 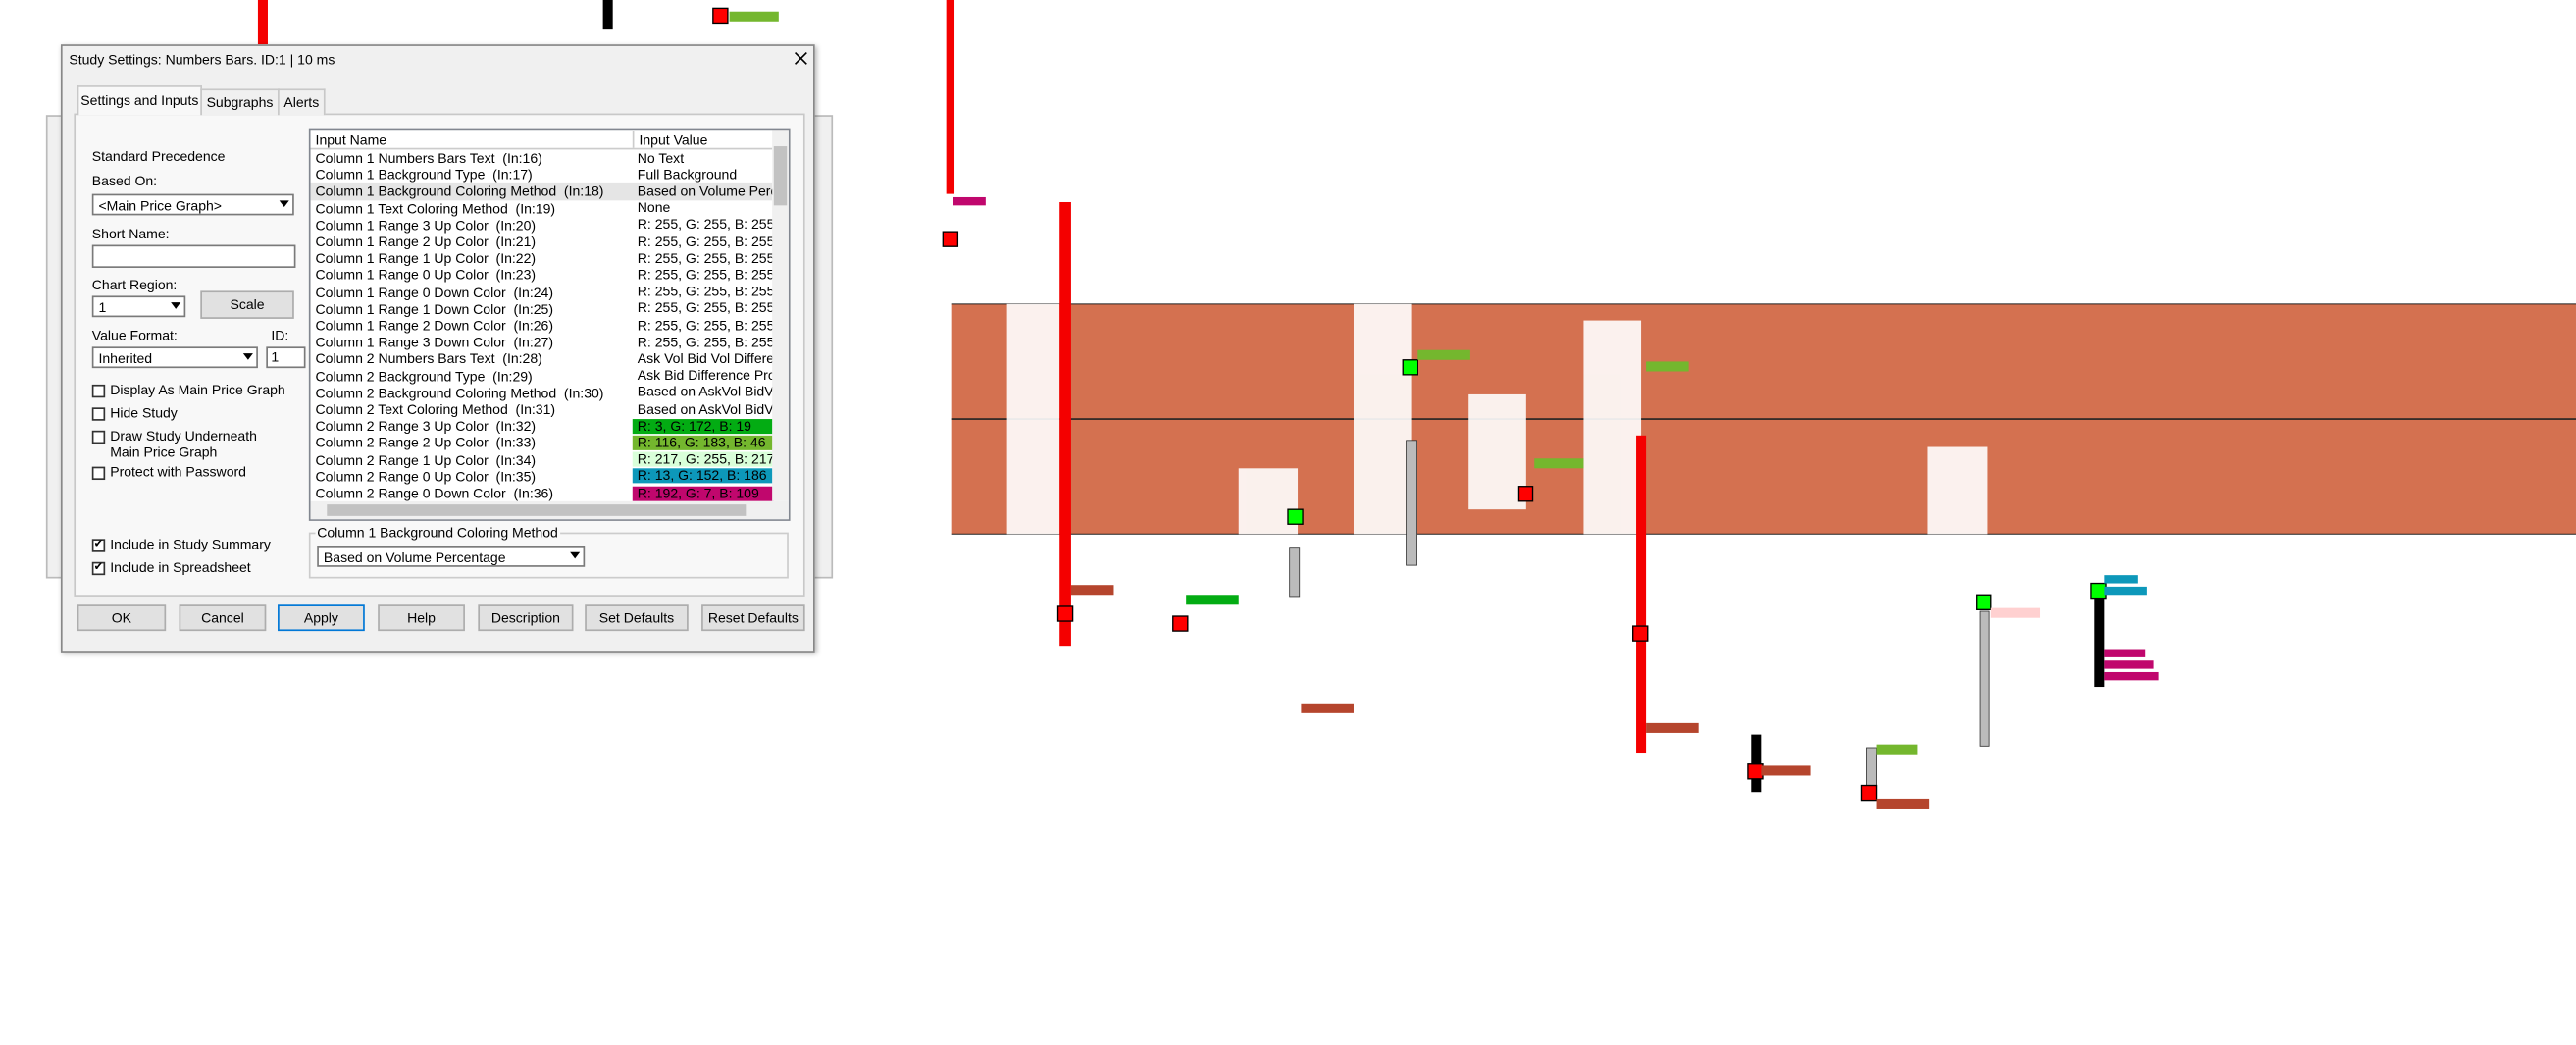 I want to click on column-header: Input Name, so click(x=351, y=139).